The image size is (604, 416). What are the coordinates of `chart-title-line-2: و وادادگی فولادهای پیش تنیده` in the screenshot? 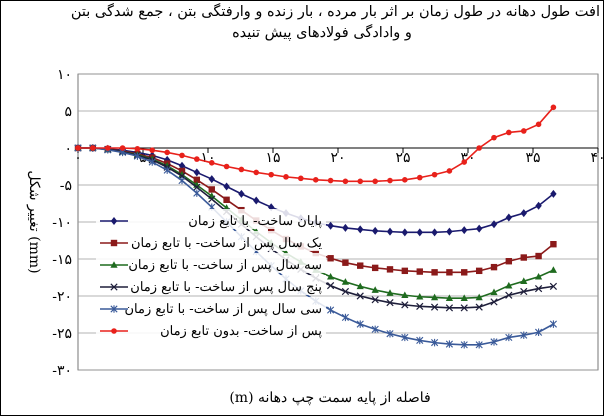 It's located at (322, 33).